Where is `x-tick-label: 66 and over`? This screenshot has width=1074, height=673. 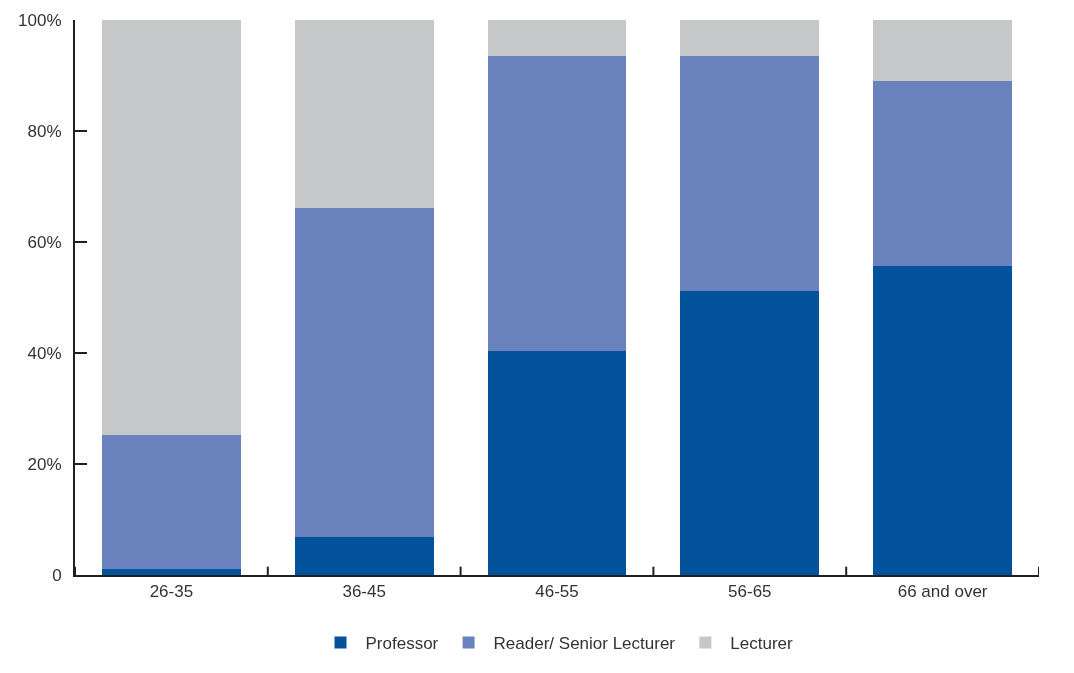 x-tick-label: 66 and over is located at coordinates (942, 592).